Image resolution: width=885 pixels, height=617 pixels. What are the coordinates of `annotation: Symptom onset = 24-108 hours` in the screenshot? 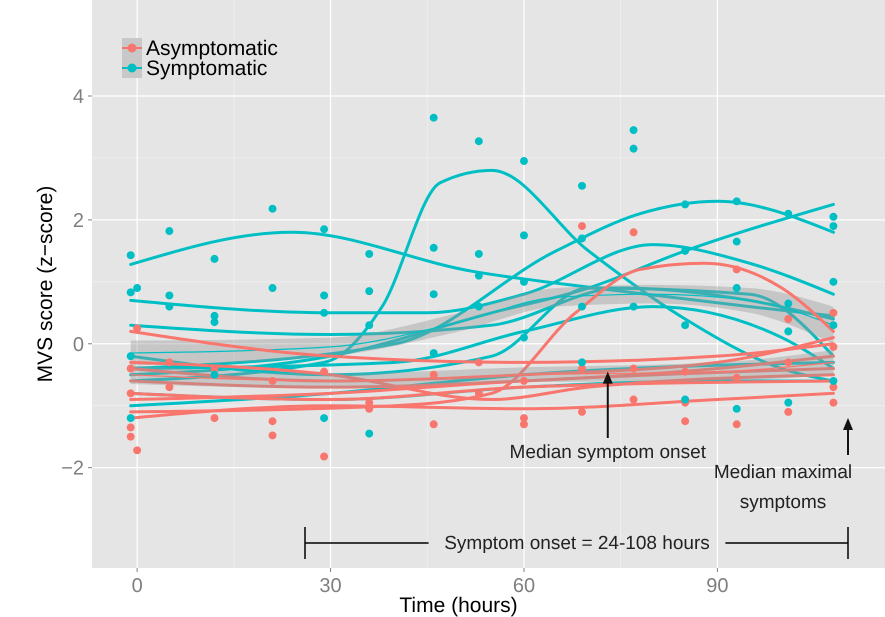 It's located at (577, 543).